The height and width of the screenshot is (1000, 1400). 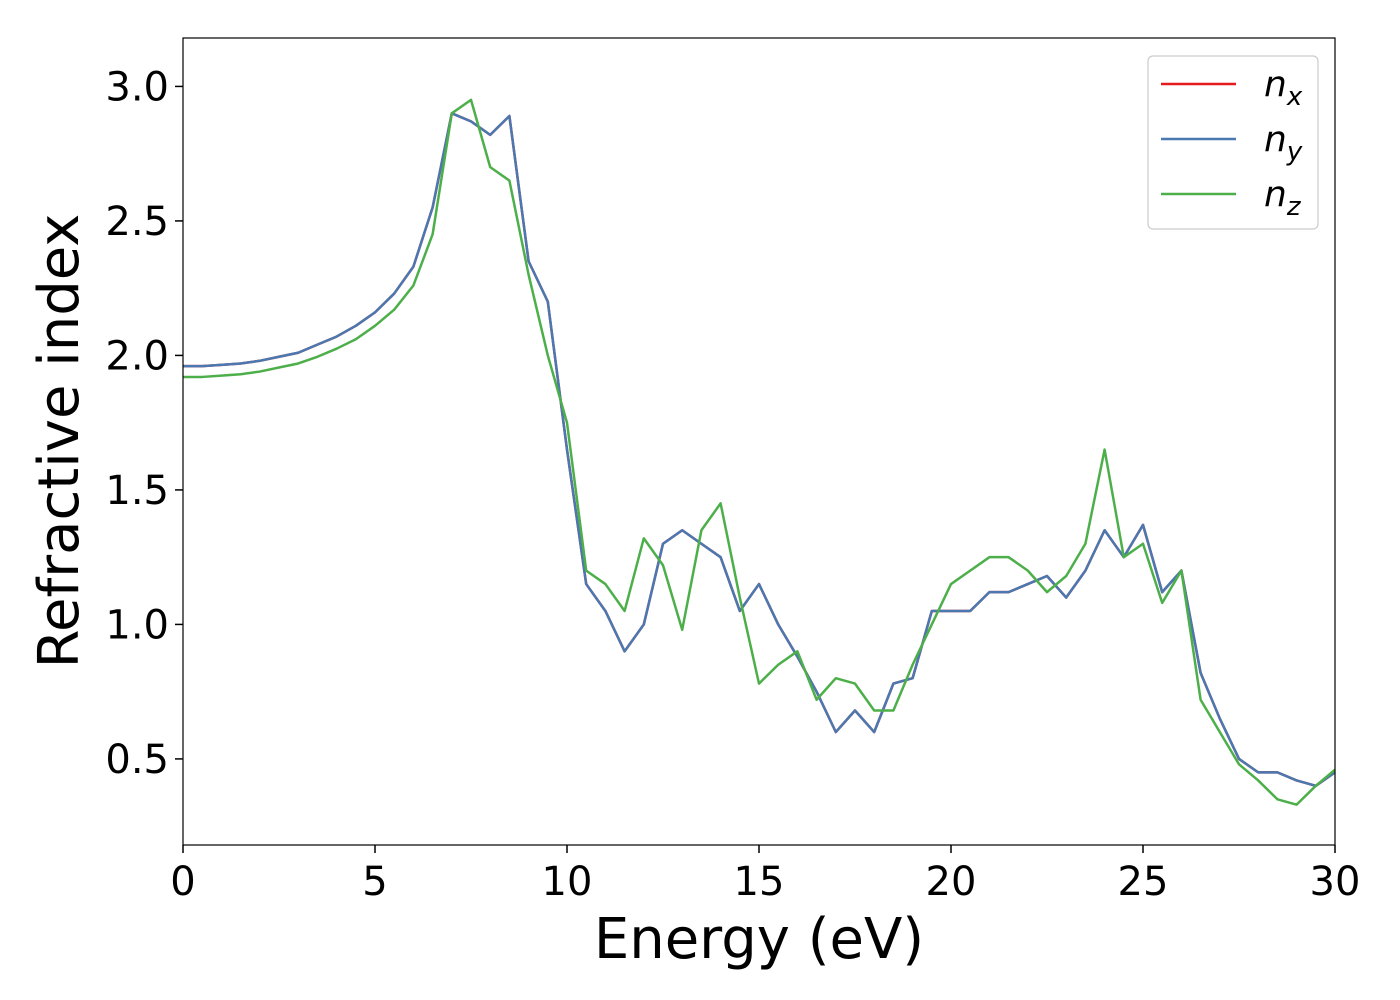 What do you see at coordinates (137, 760) in the screenshot?
I see `y-tick-label: 0.5` at bounding box center [137, 760].